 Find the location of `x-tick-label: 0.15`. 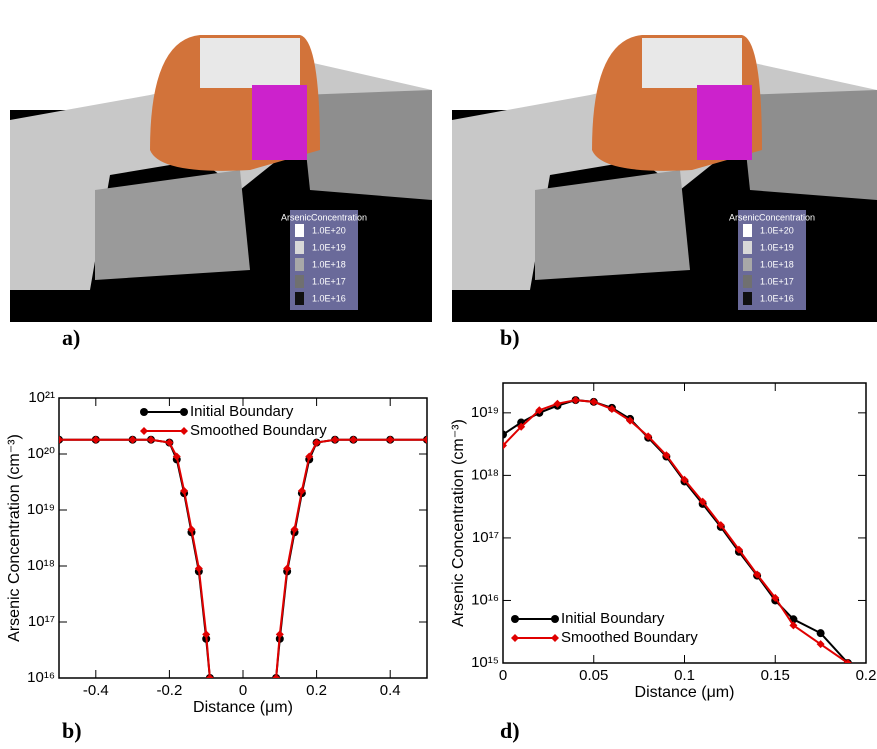

x-tick-label: 0.15 is located at coordinates (775, 675).